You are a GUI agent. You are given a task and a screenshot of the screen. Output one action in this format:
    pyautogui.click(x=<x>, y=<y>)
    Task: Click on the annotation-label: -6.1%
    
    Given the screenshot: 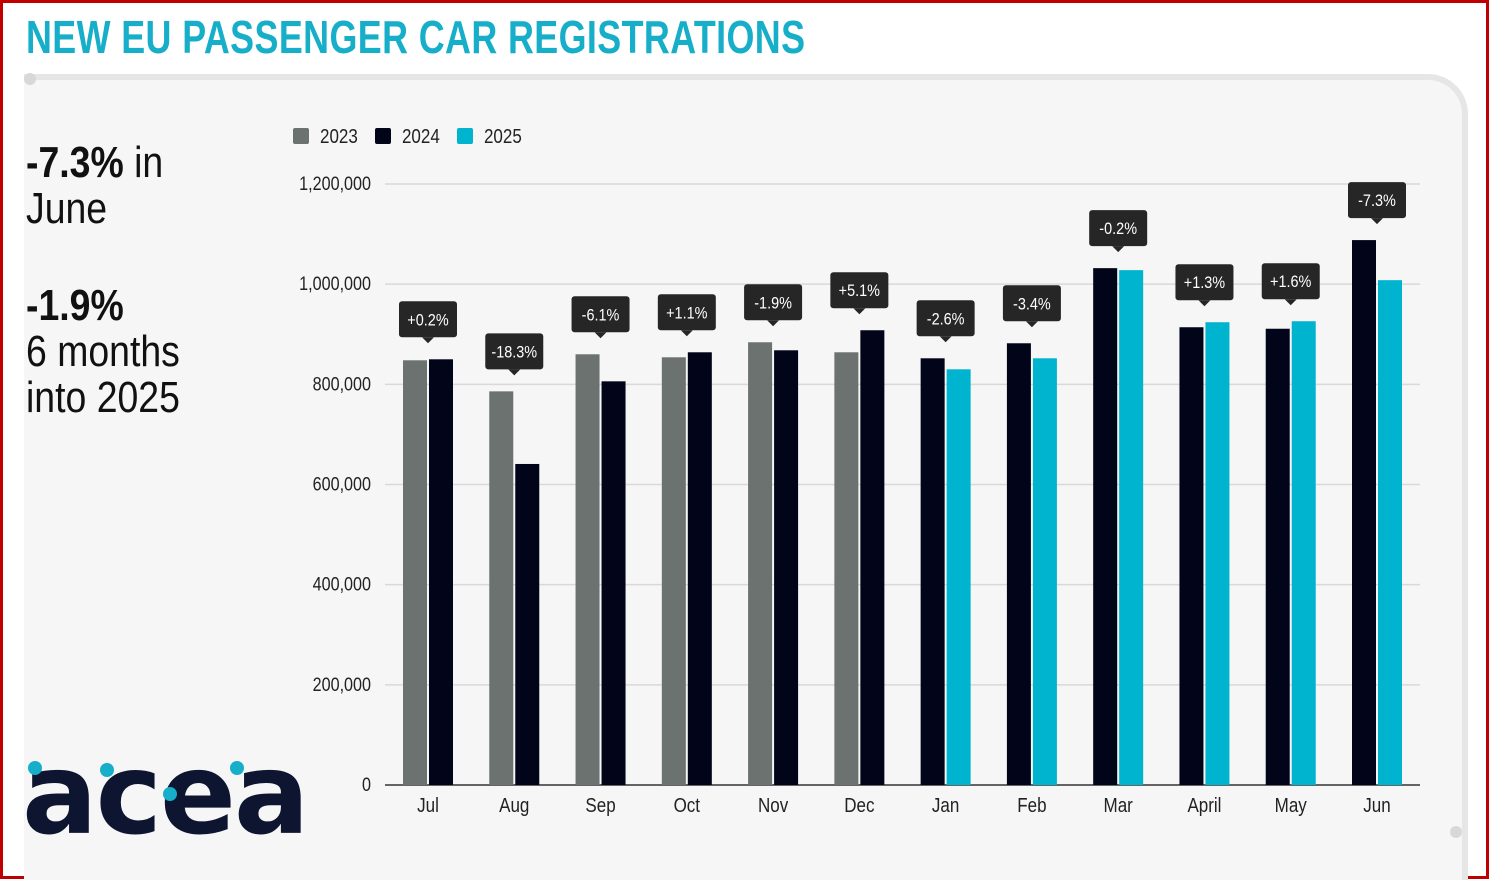 What is the action you would take?
    pyautogui.click(x=601, y=315)
    